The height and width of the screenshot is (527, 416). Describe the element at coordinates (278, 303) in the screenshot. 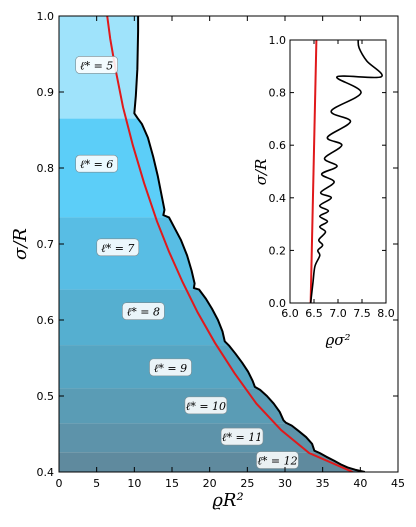

I see `inset-y-tick-label: 0.0` at that location.